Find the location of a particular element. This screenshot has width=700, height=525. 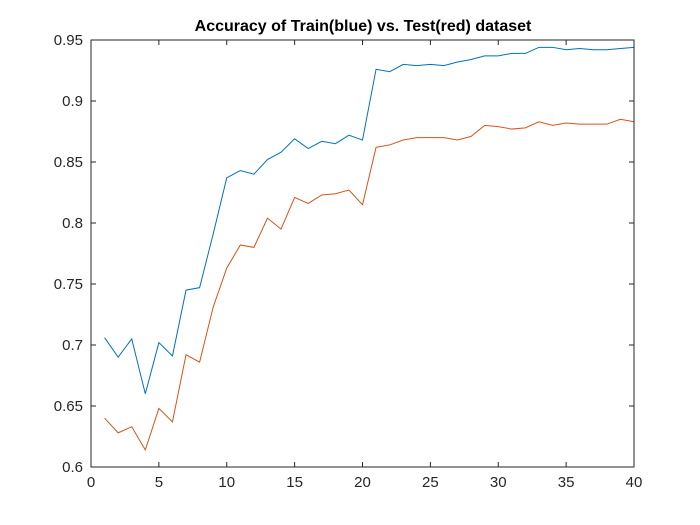

y-tick-label: 0.75 is located at coordinates (68, 284).